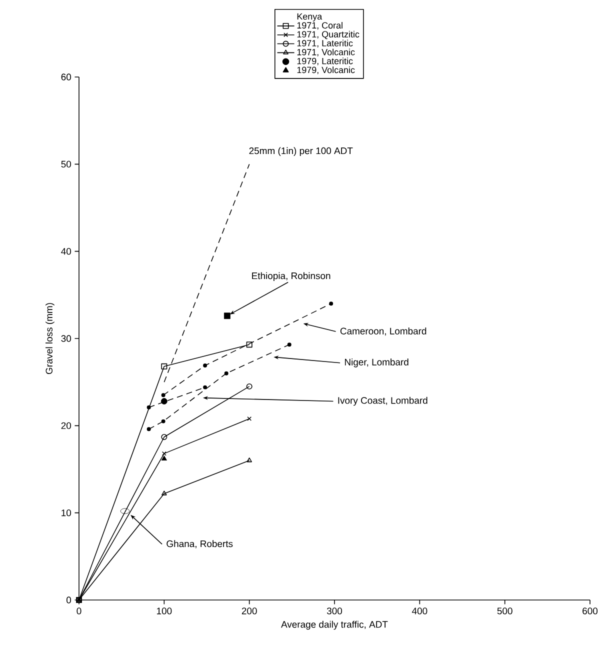 This screenshot has height=652, width=605. What do you see at coordinates (66, 251) in the screenshot?
I see `y-tick-label: 40` at bounding box center [66, 251].